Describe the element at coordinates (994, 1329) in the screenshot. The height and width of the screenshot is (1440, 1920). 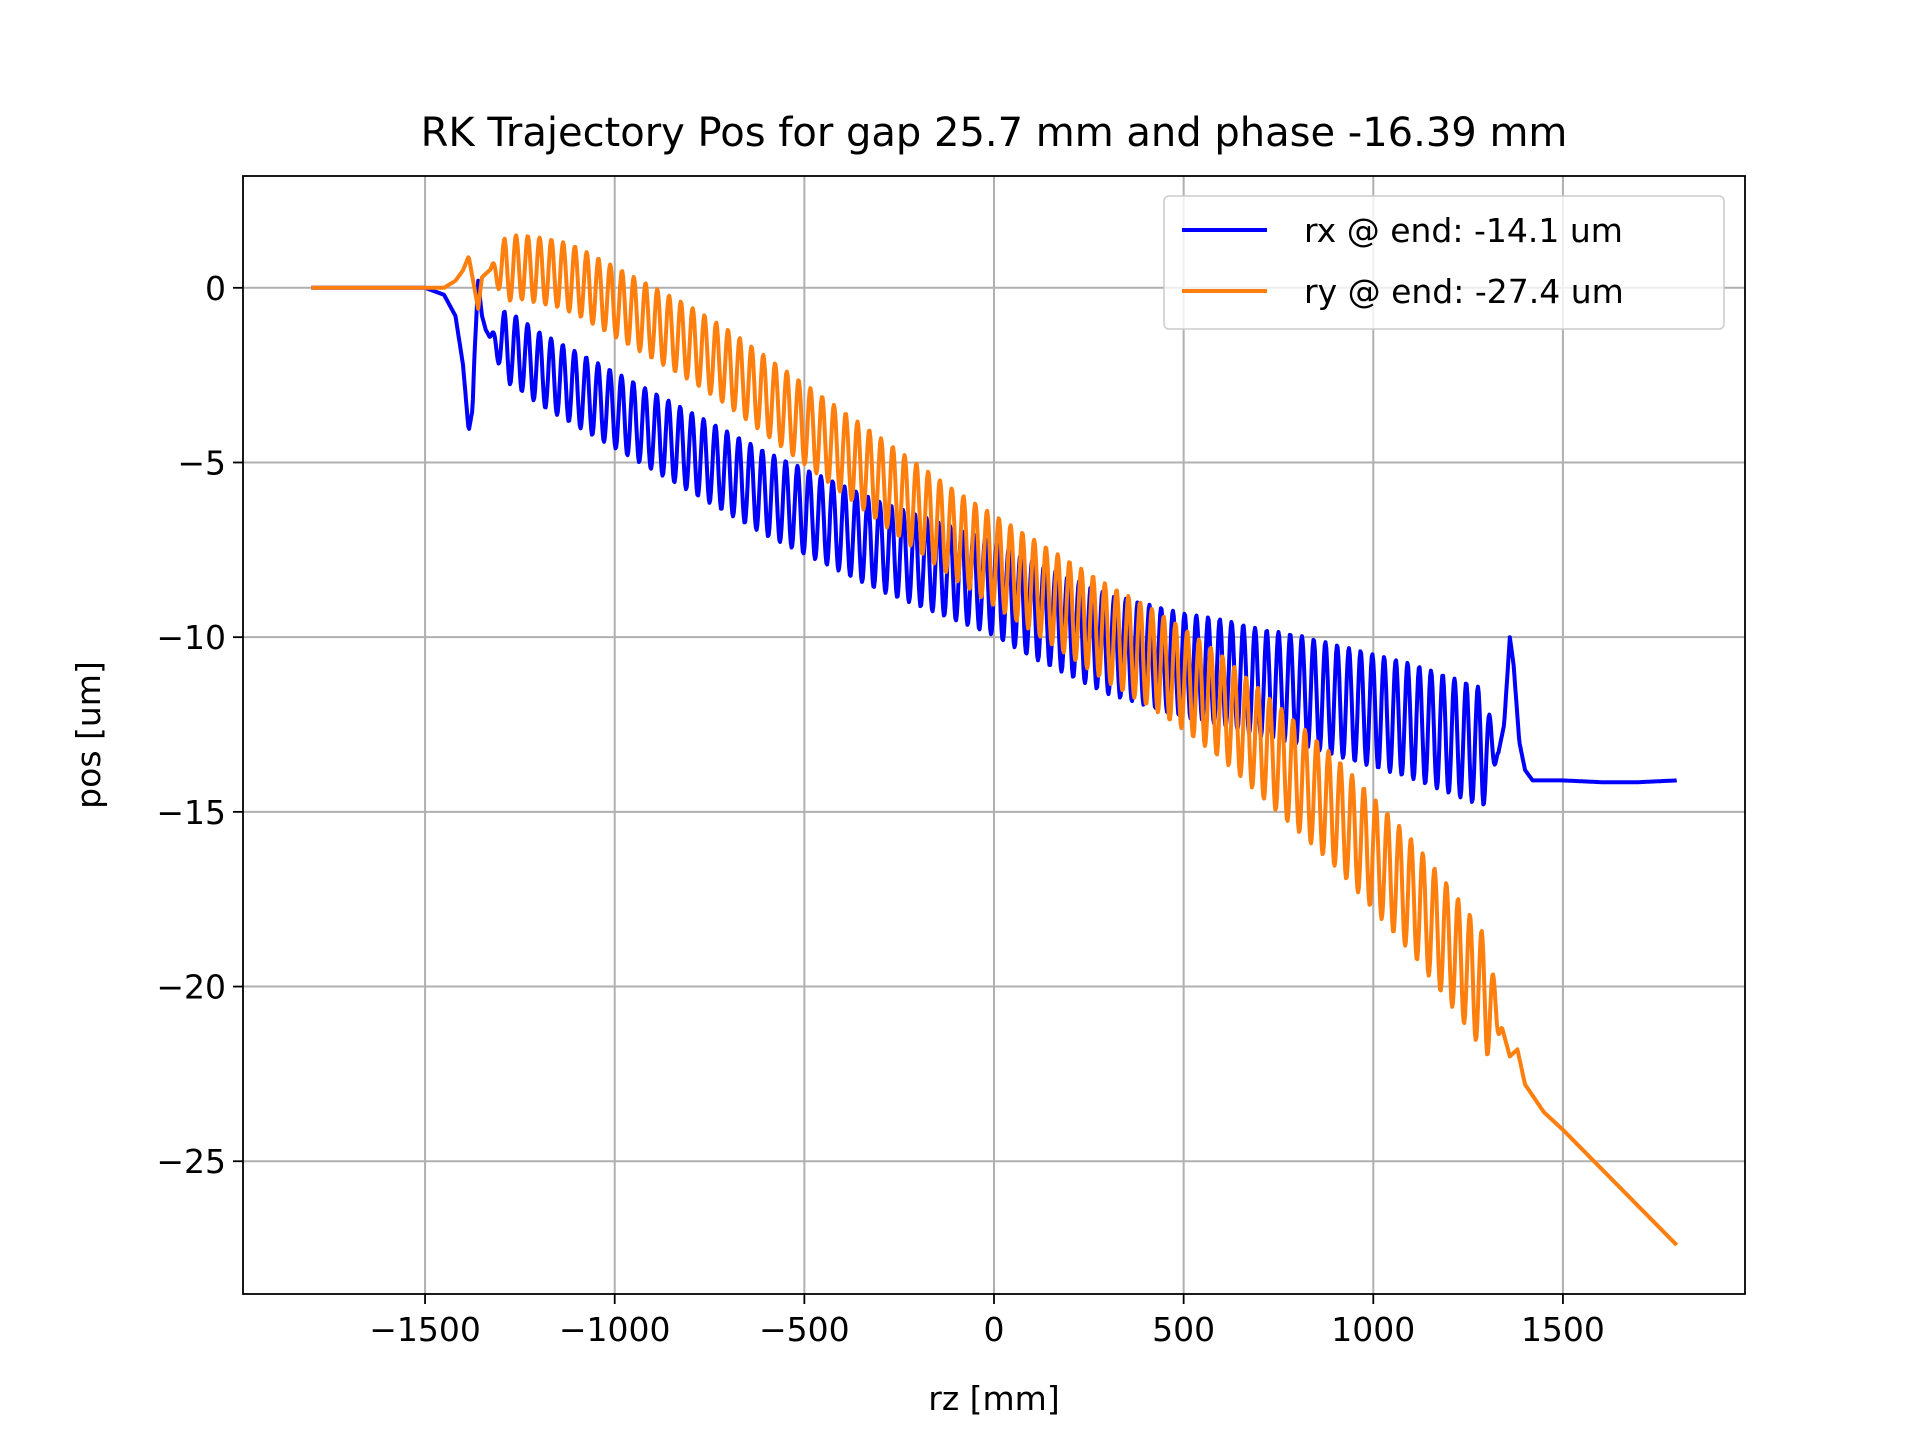
I see `x-tick-label: 0` at that location.